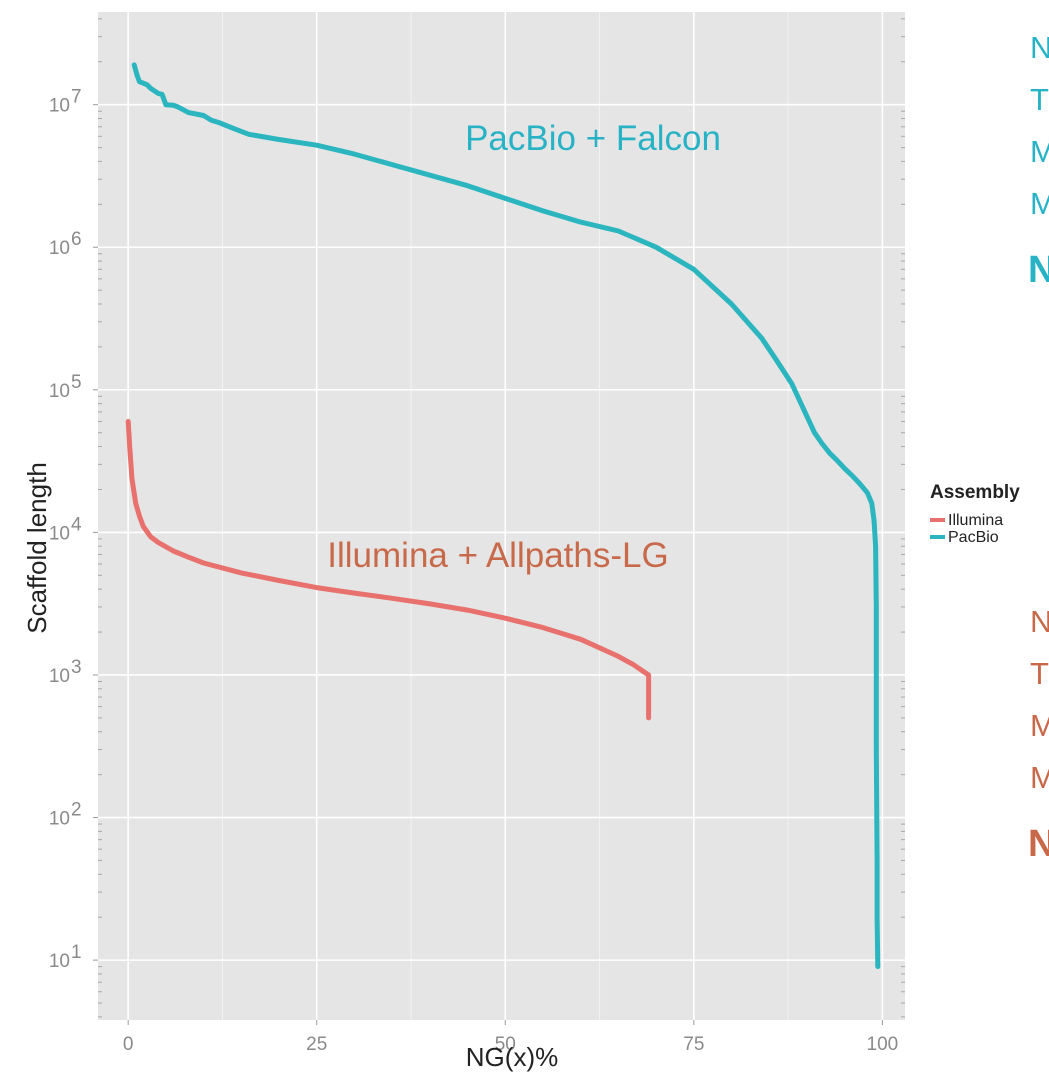 Image resolution: width=1049 pixels, height=1076 pixels. What do you see at coordinates (76, 382) in the screenshot?
I see `y-tick-exponent: 5` at bounding box center [76, 382].